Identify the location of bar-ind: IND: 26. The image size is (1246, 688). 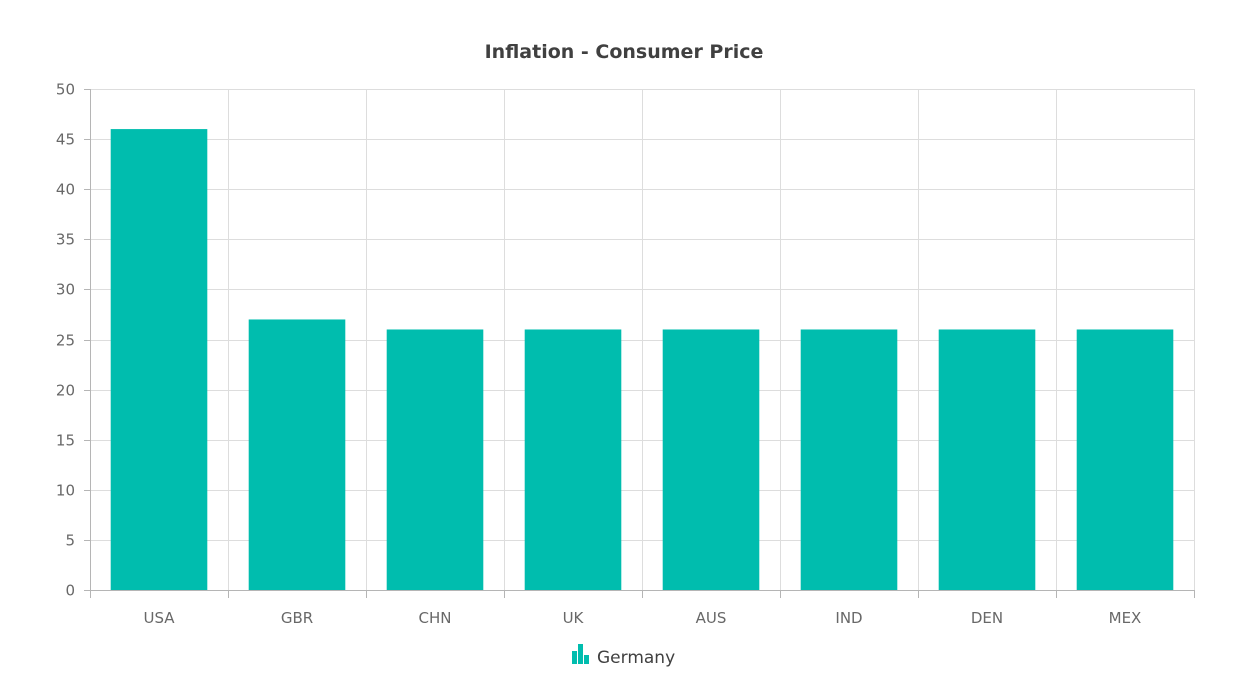
(849, 459).